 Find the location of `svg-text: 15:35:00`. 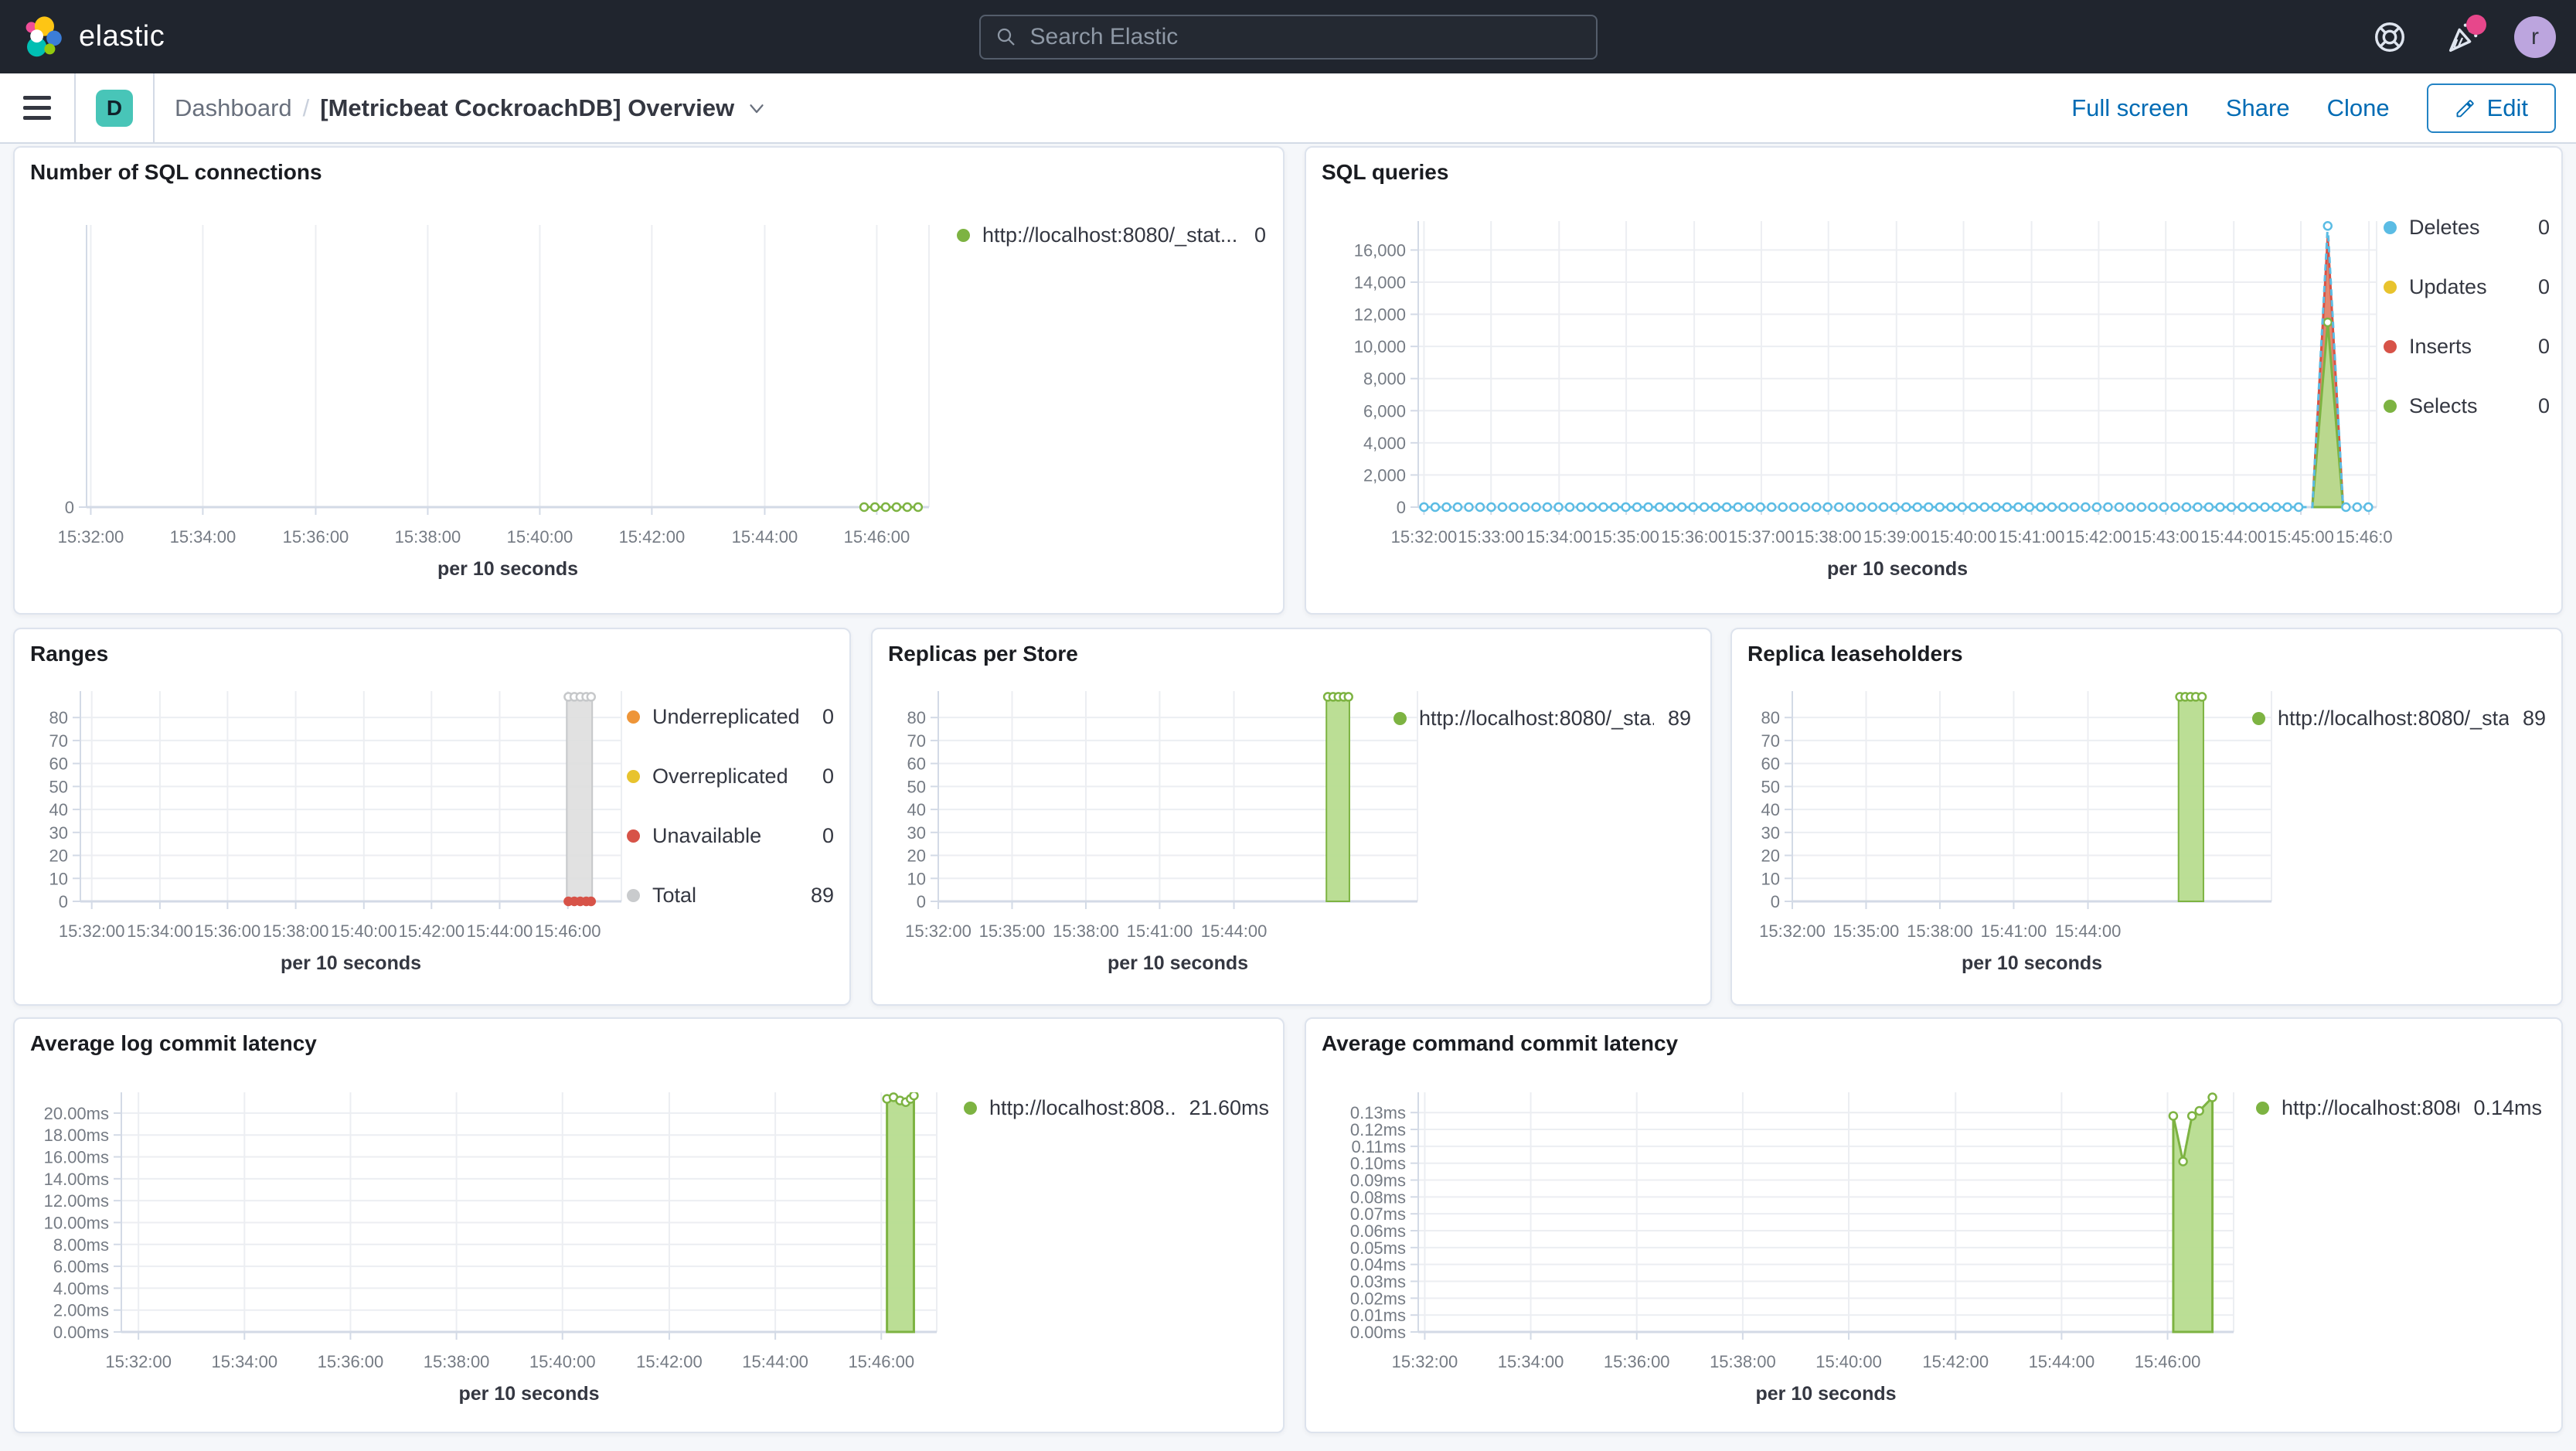

svg-text: 15:35:00 is located at coordinates (1013, 931).